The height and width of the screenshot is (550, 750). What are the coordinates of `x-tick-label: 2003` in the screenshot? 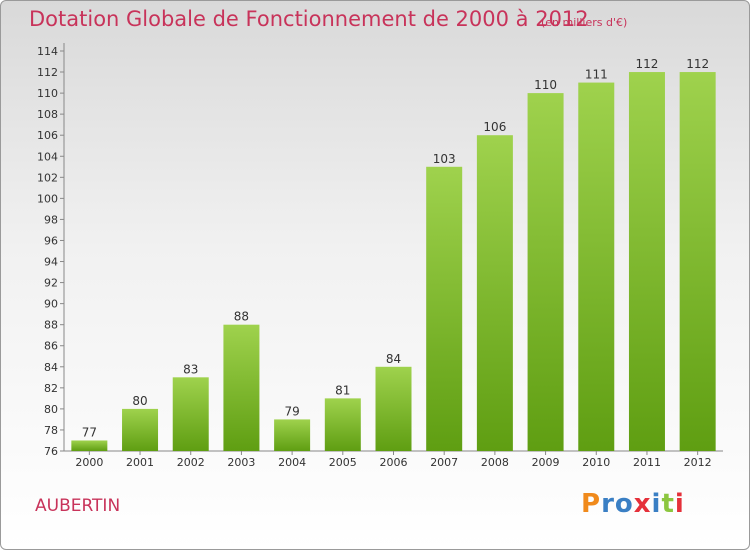 It's located at (241, 462).